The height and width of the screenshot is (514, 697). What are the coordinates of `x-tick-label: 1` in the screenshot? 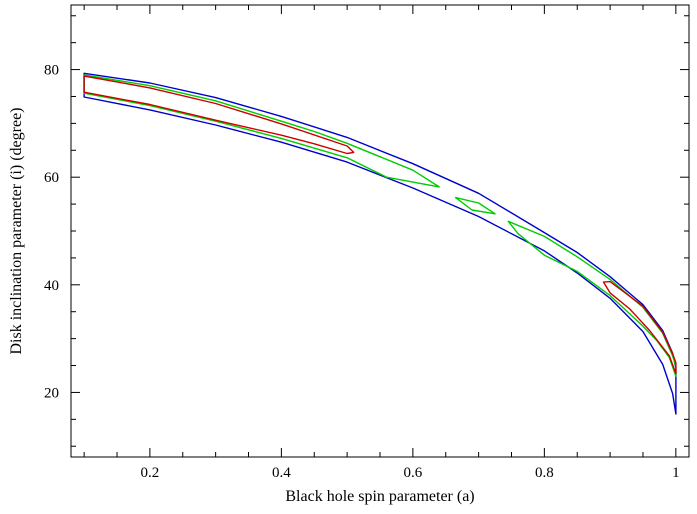 It's located at (676, 473).